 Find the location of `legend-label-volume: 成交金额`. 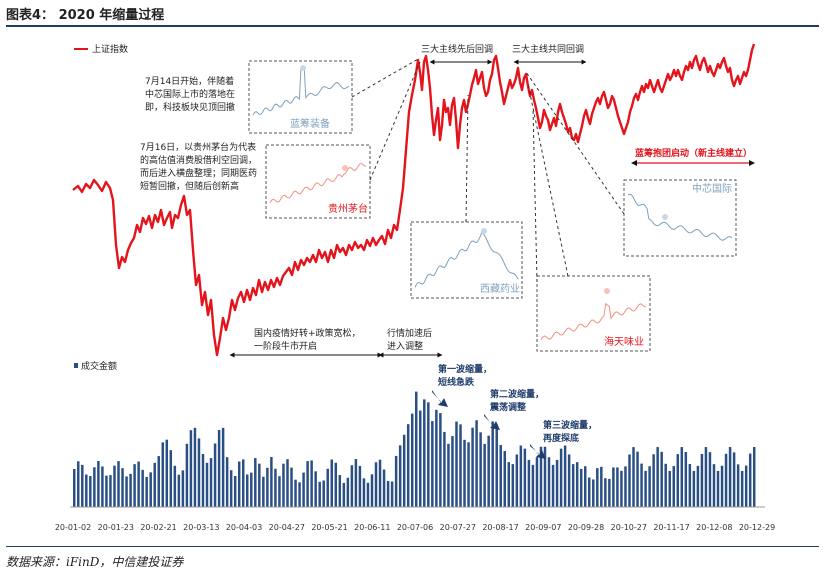

legend-label-volume: 成交金额 is located at coordinates (99, 366).